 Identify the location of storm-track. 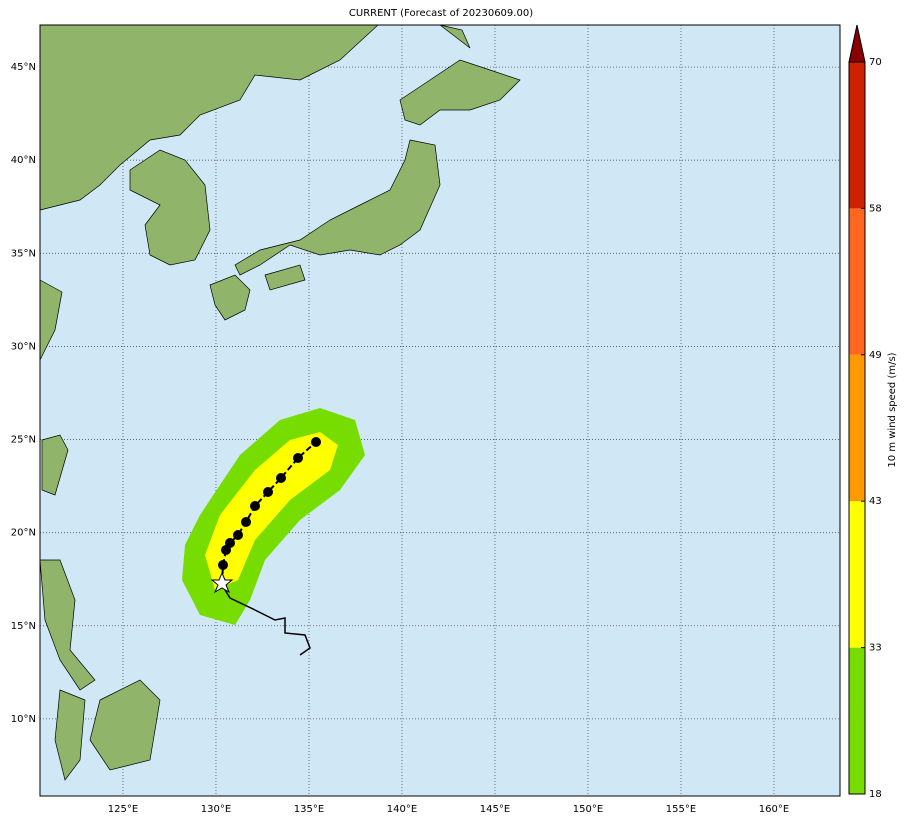
(265, 546).